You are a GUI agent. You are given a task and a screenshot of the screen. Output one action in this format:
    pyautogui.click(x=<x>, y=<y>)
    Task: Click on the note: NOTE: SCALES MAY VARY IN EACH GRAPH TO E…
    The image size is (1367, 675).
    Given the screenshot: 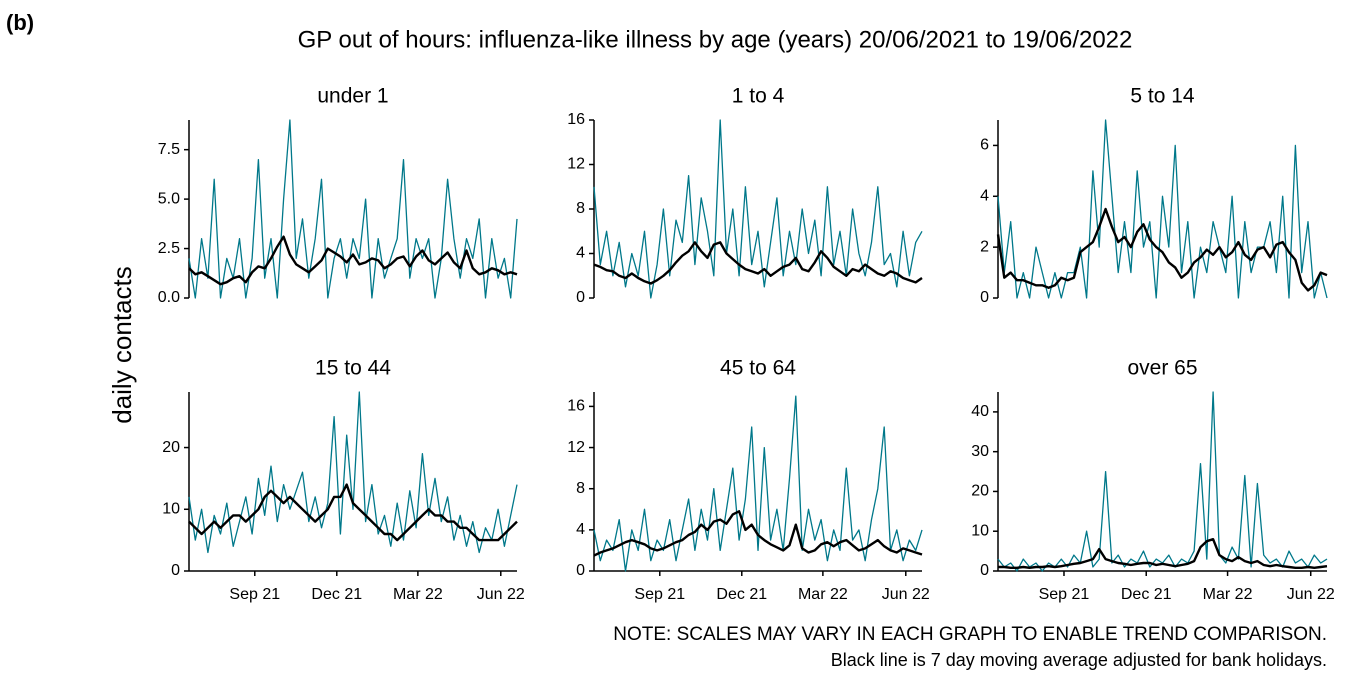 What is the action you would take?
    pyautogui.click(x=970, y=634)
    